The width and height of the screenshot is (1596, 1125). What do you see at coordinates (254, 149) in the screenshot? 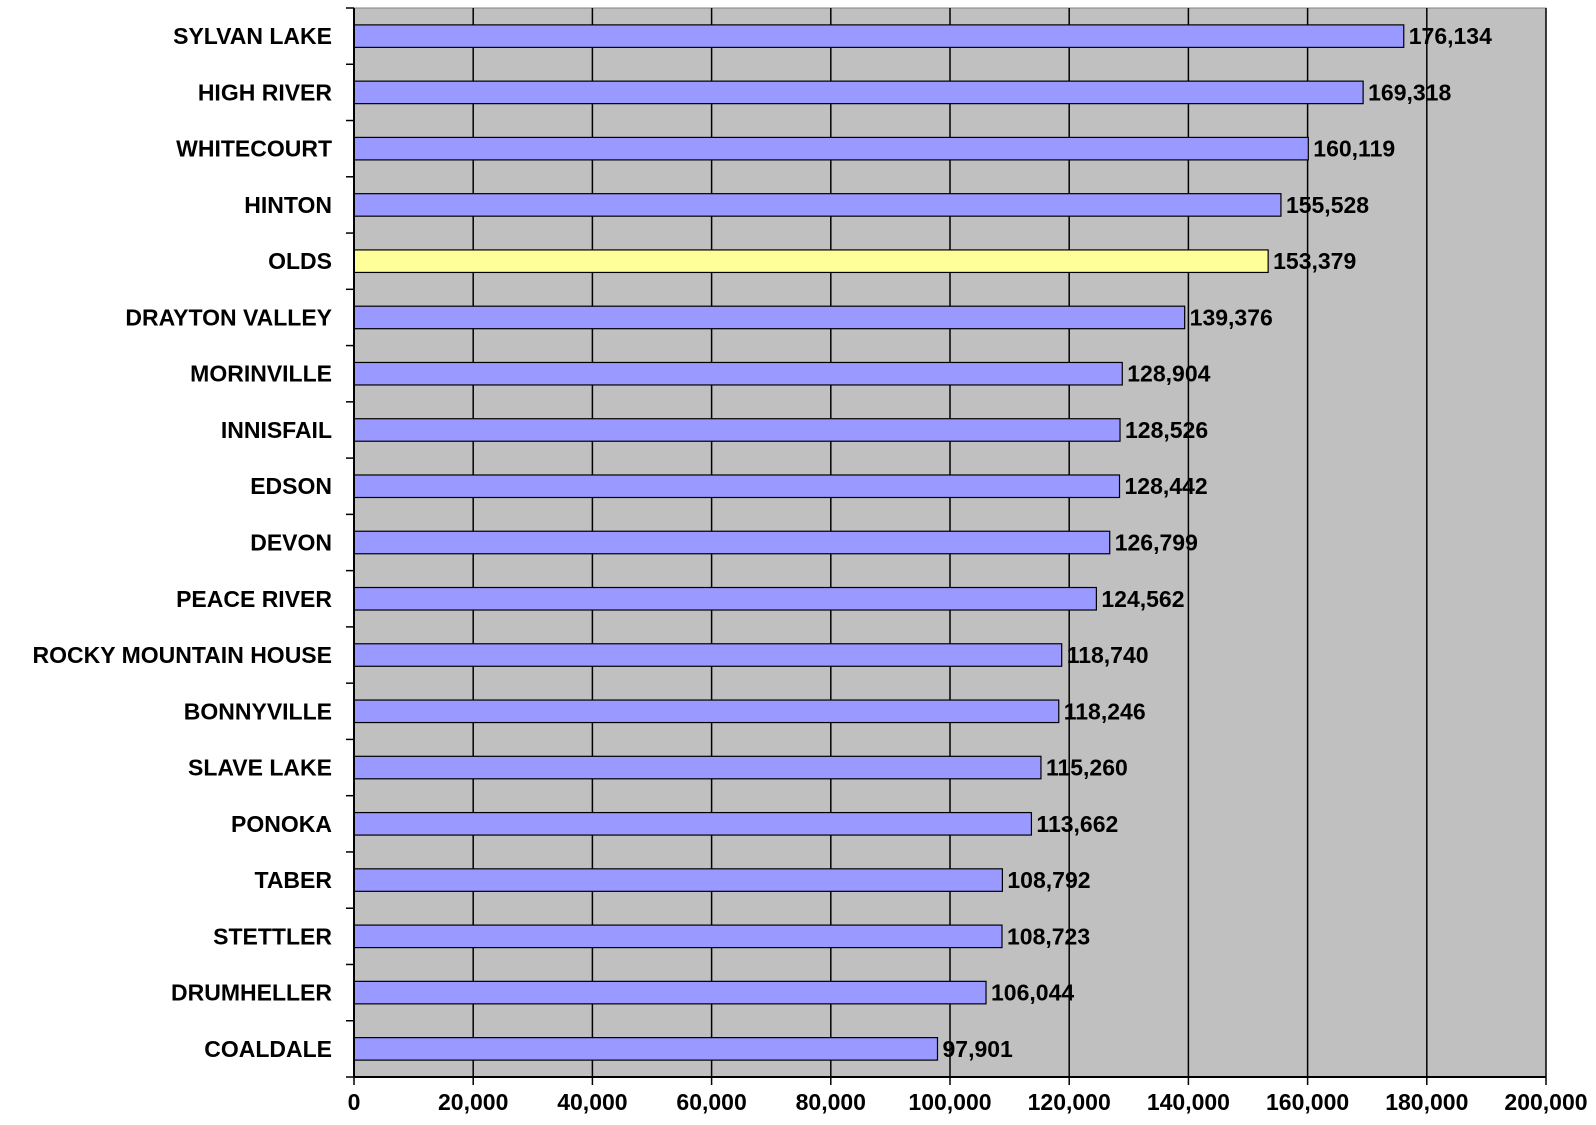
I see `category-label: WHITECOURT` at bounding box center [254, 149].